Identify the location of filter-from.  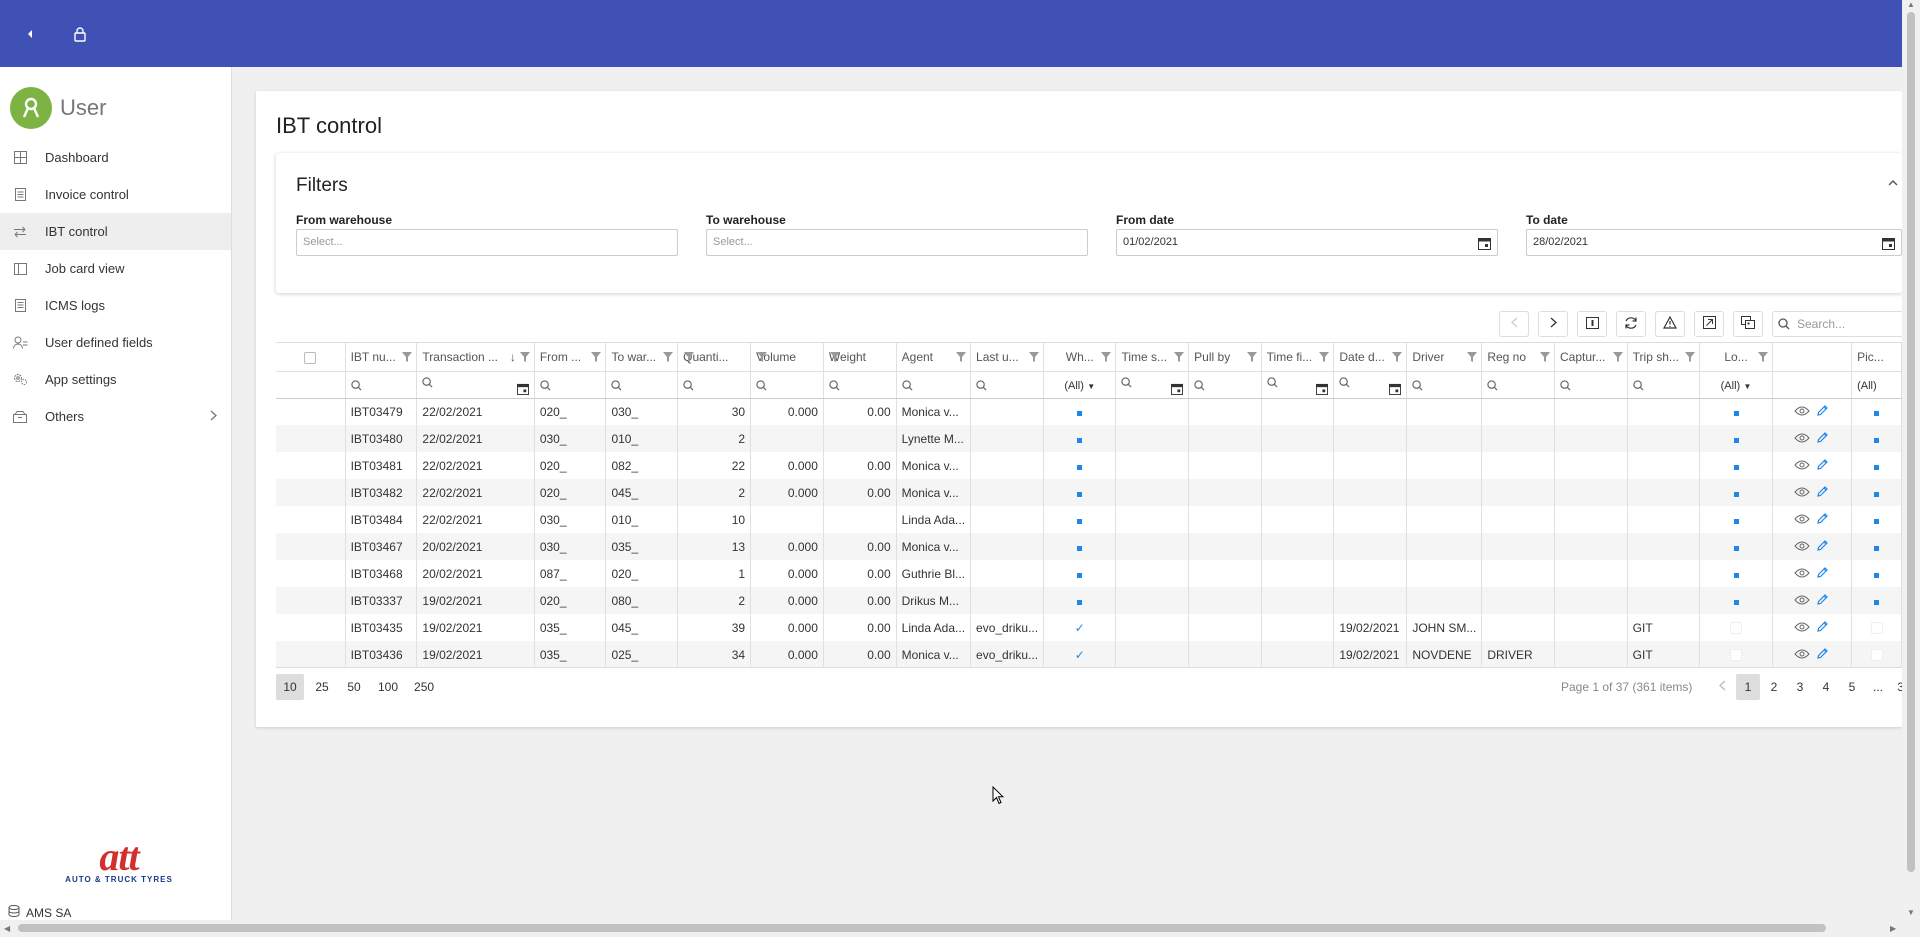
(570, 385).